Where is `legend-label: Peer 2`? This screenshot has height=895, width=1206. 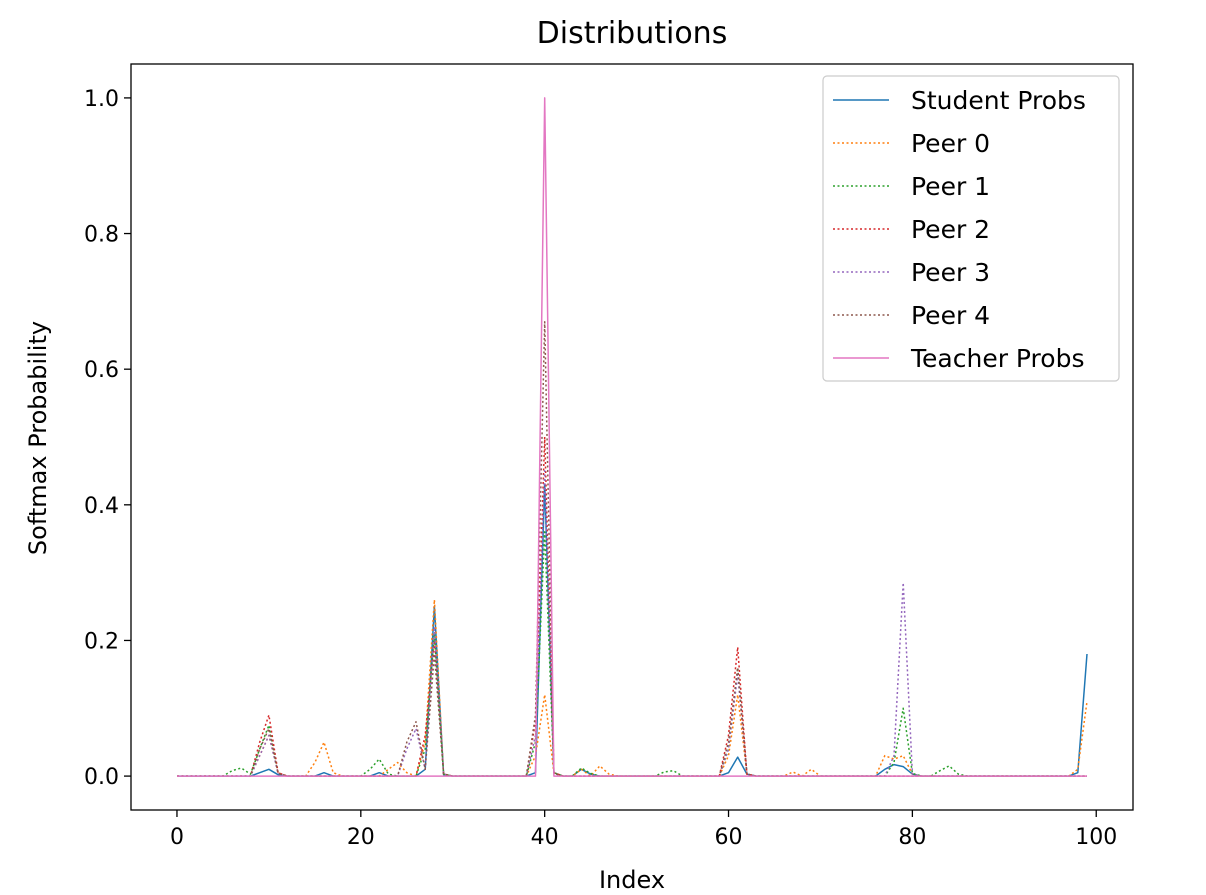 legend-label: Peer 2 is located at coordinates (950, 229).